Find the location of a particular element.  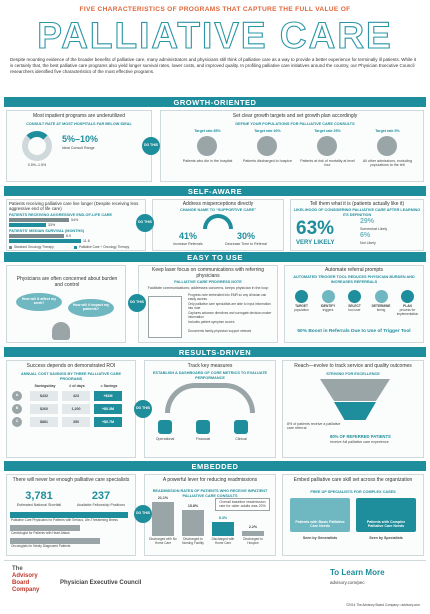

rows: +$1M is located at coordinates (108, 395).